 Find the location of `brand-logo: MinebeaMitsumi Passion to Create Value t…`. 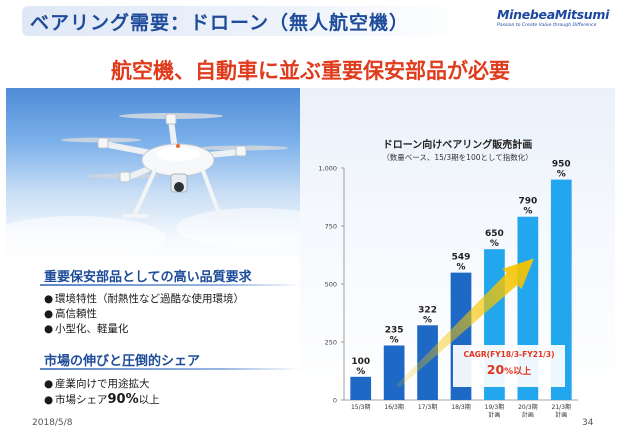

brand-logo: MinebeaMitsumi Passion to Create Value t… is located at coordinates (553, 21).